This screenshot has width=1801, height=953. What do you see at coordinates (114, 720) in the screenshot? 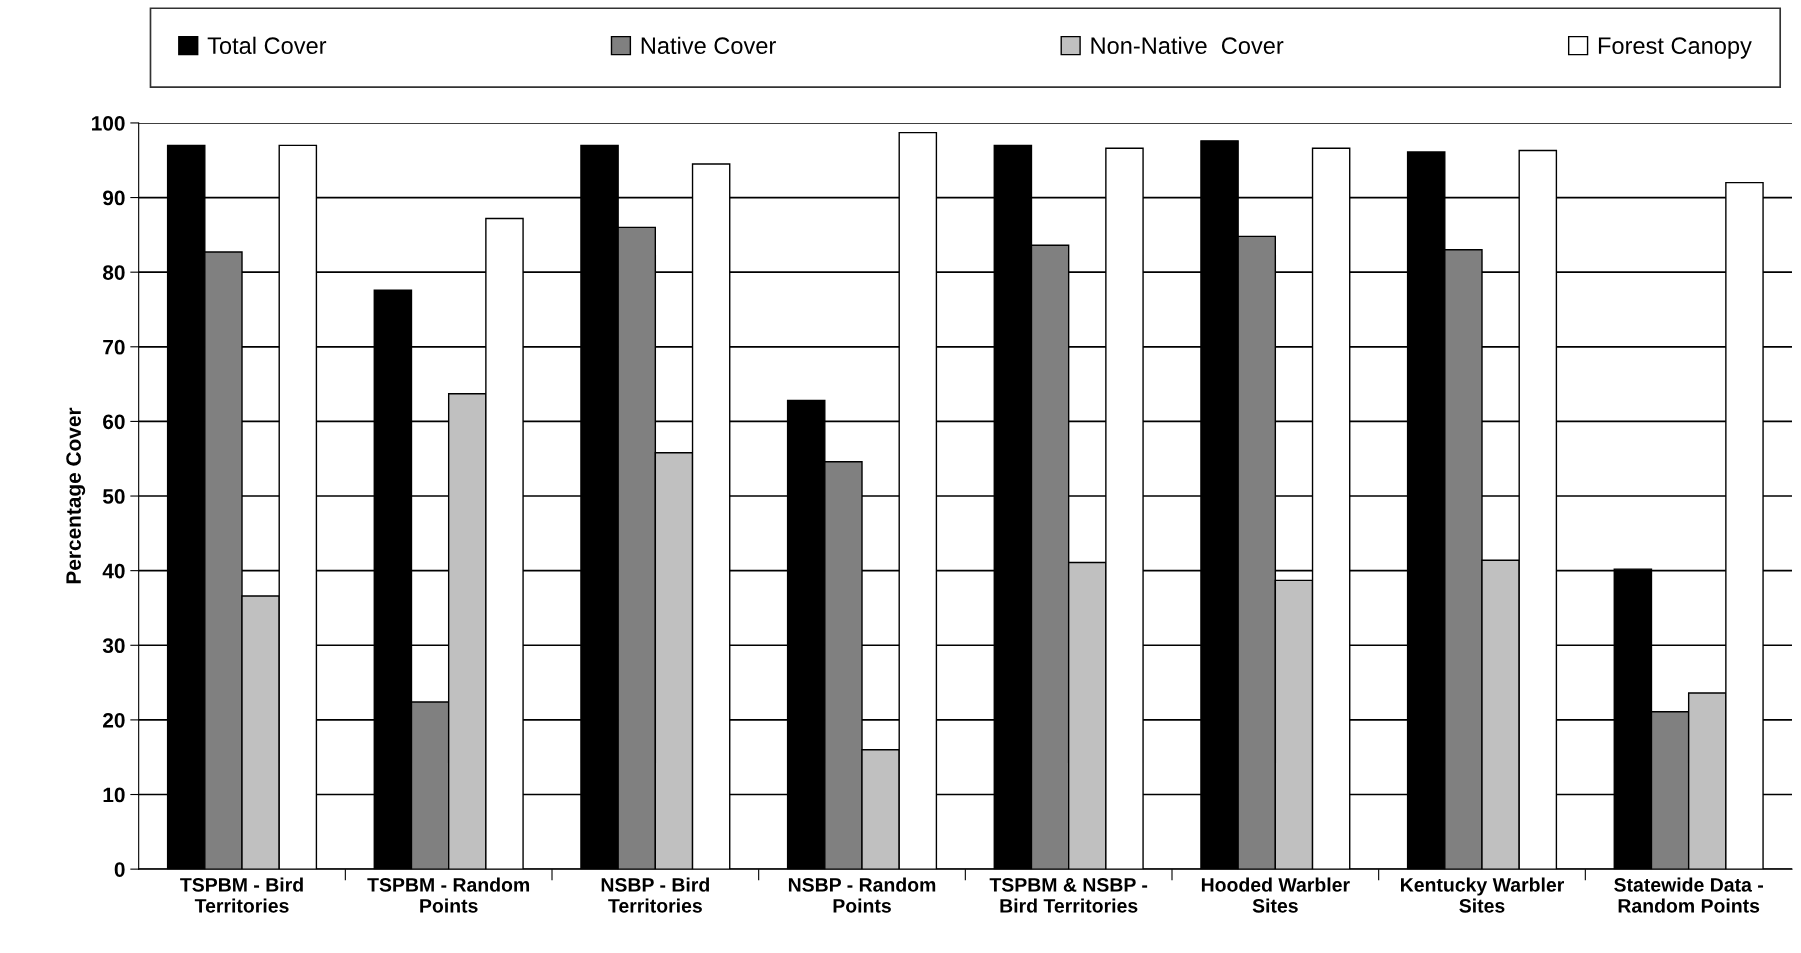
I see `y-tick-label: 20` at bounding box center [114, 720].